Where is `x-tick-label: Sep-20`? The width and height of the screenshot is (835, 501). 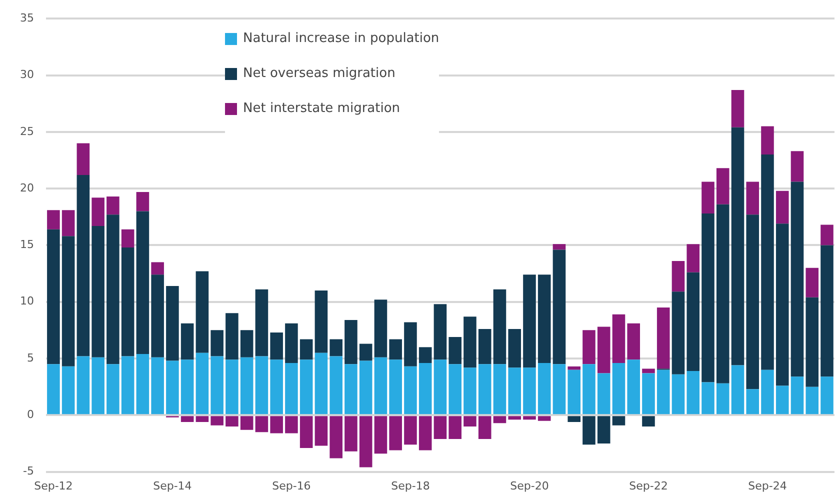 x-tick-label: Sep-20 is located at coordinates (529, 485).